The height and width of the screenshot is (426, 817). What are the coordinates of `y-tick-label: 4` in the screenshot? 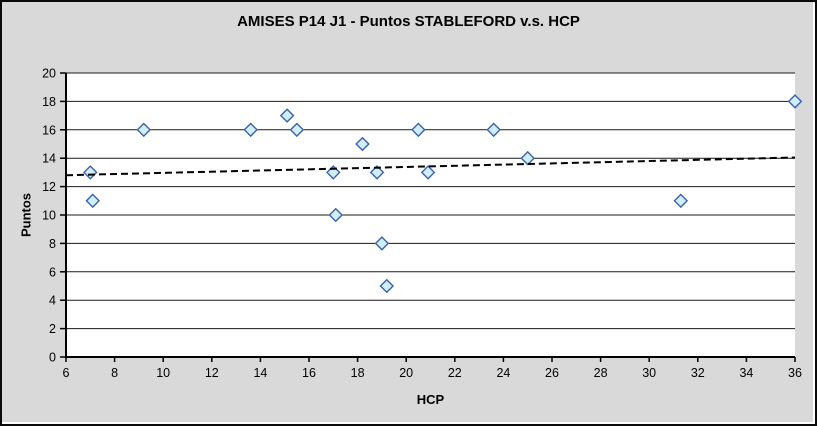 It's located at (52, 301).